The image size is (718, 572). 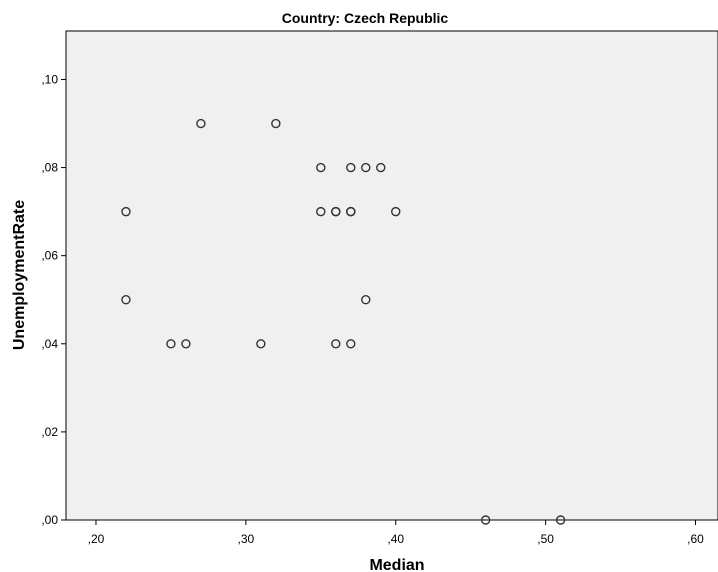 I want to click on y-tick-label: ,10, so click(x=49, y=79).